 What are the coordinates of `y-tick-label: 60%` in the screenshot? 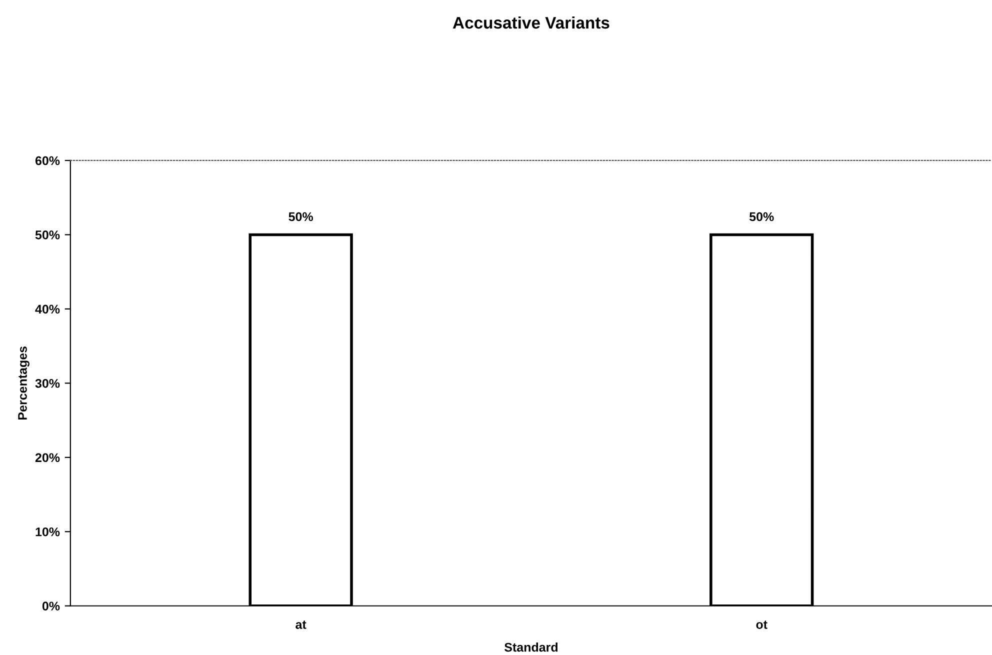 It's located at (47, 161).